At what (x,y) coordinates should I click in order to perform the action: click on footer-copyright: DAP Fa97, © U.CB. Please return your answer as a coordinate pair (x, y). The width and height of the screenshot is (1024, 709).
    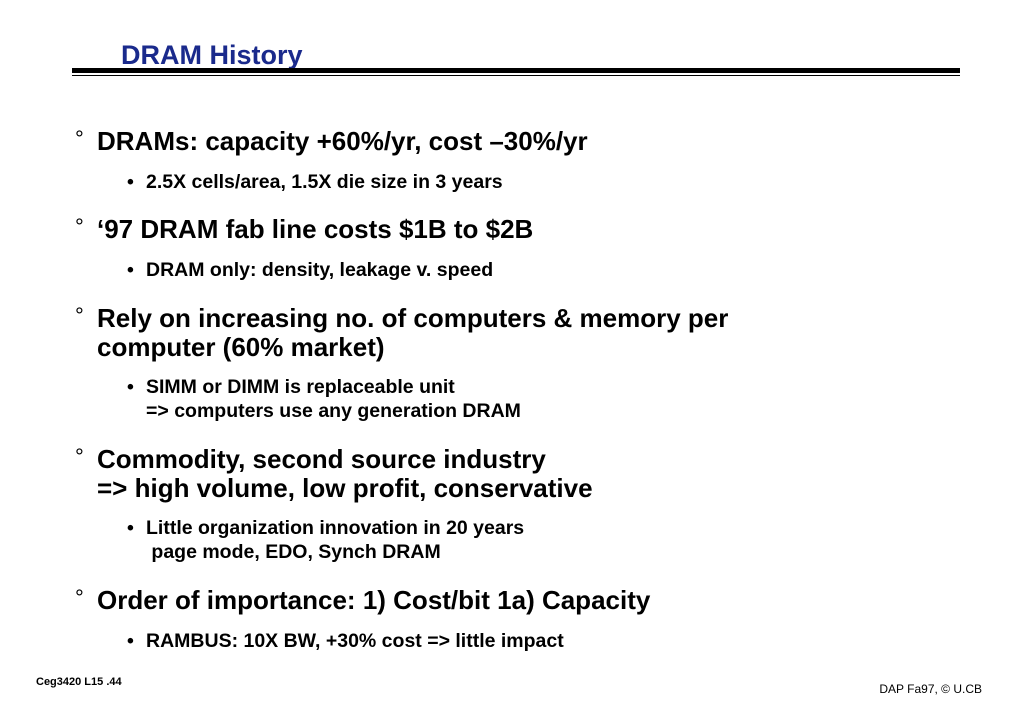
    Looking at the image, I should click on (930, 689).